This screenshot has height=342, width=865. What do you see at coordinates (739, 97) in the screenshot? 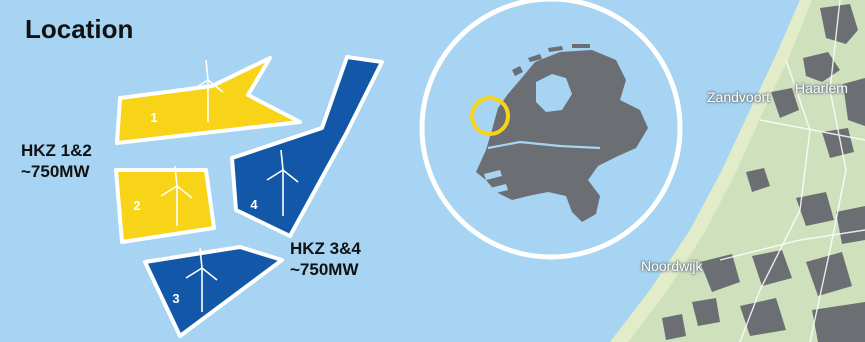
I see `place-zandvoort: Zandvoort` at bounding box center [739, 97].